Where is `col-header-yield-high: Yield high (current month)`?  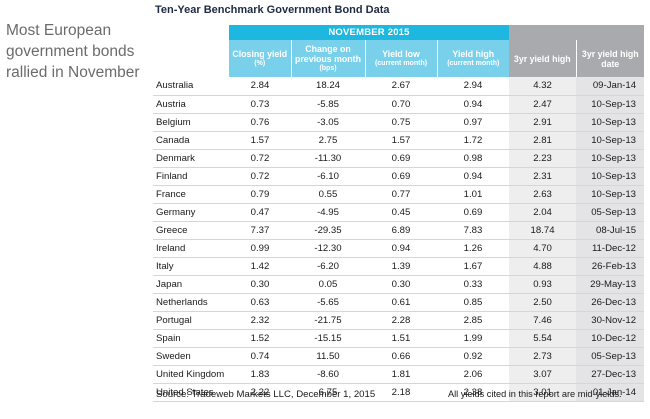 col-header-yield-high: Yield high (current month) is located at coordinates (473, 58).